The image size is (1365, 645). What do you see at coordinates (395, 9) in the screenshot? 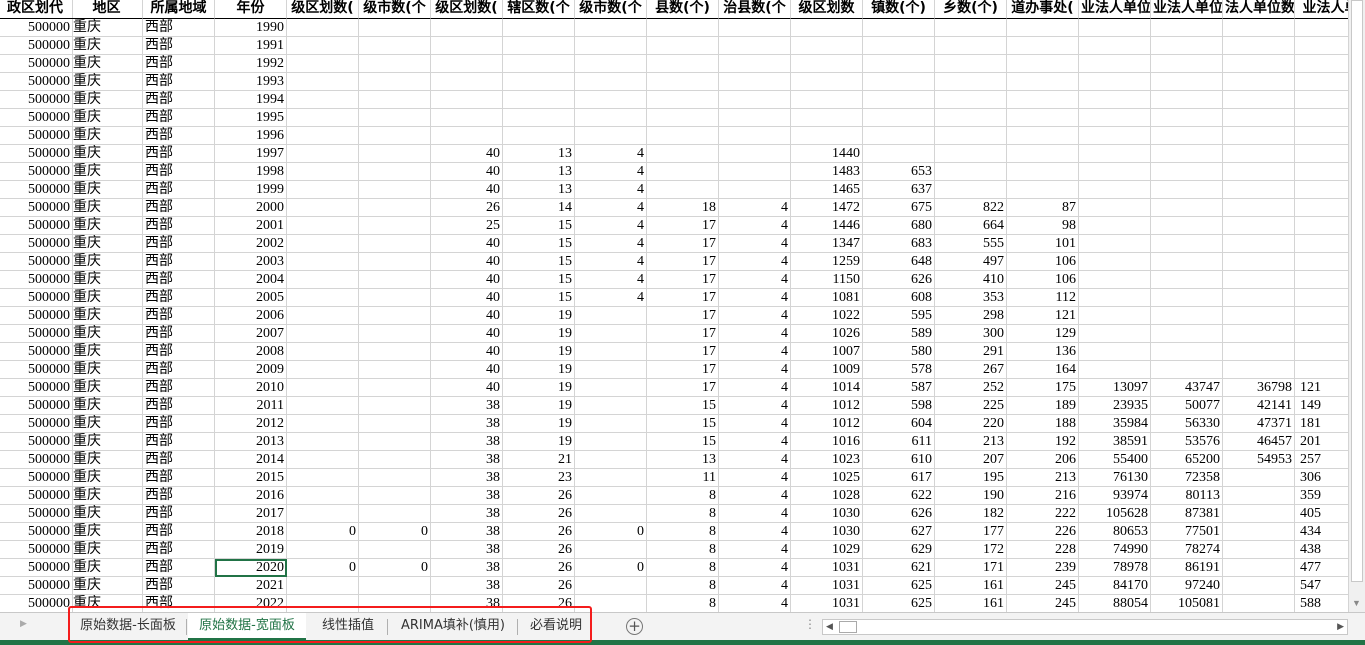
I see `column-header: 级市数(个` at bounding box center [395, 9].